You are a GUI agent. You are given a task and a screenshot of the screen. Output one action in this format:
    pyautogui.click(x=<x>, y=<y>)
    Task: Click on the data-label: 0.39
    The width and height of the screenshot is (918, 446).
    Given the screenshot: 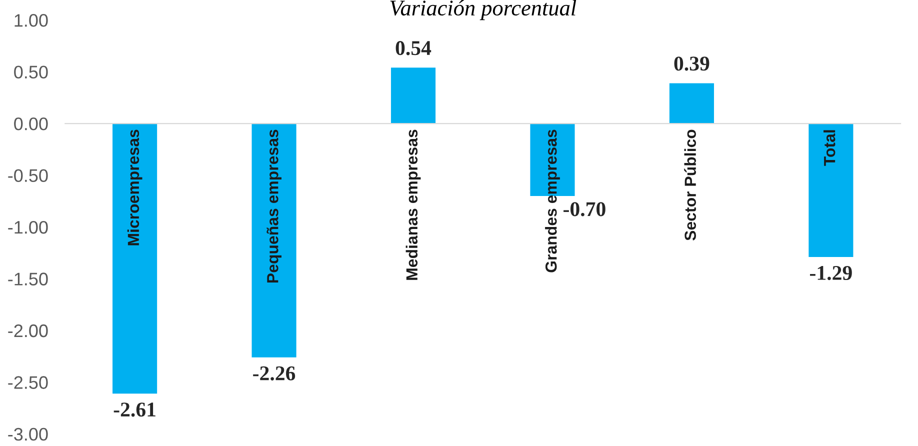 What is the action you would take?
    pyautogui.click(x=692, y=63)
    